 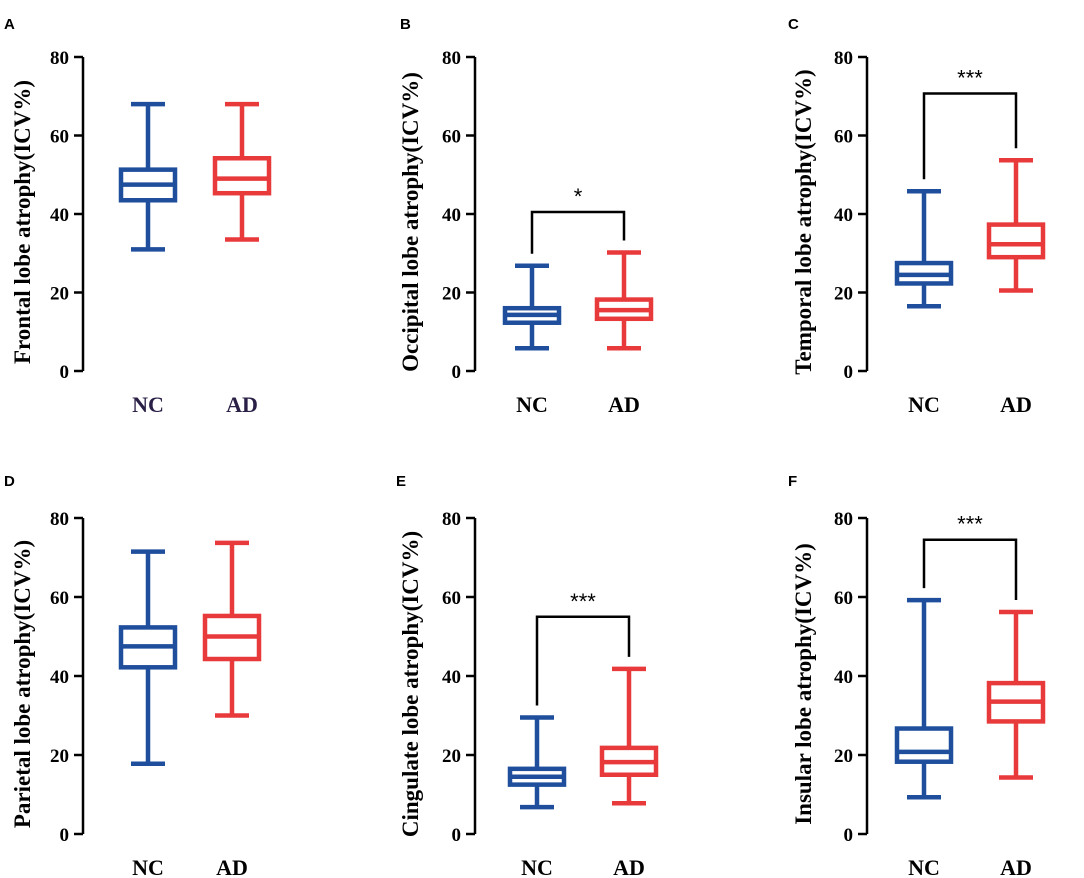 I want to click on y-axis-title-a: Frontal lobe atrophy(ICV%), so click(x=22, y=222).